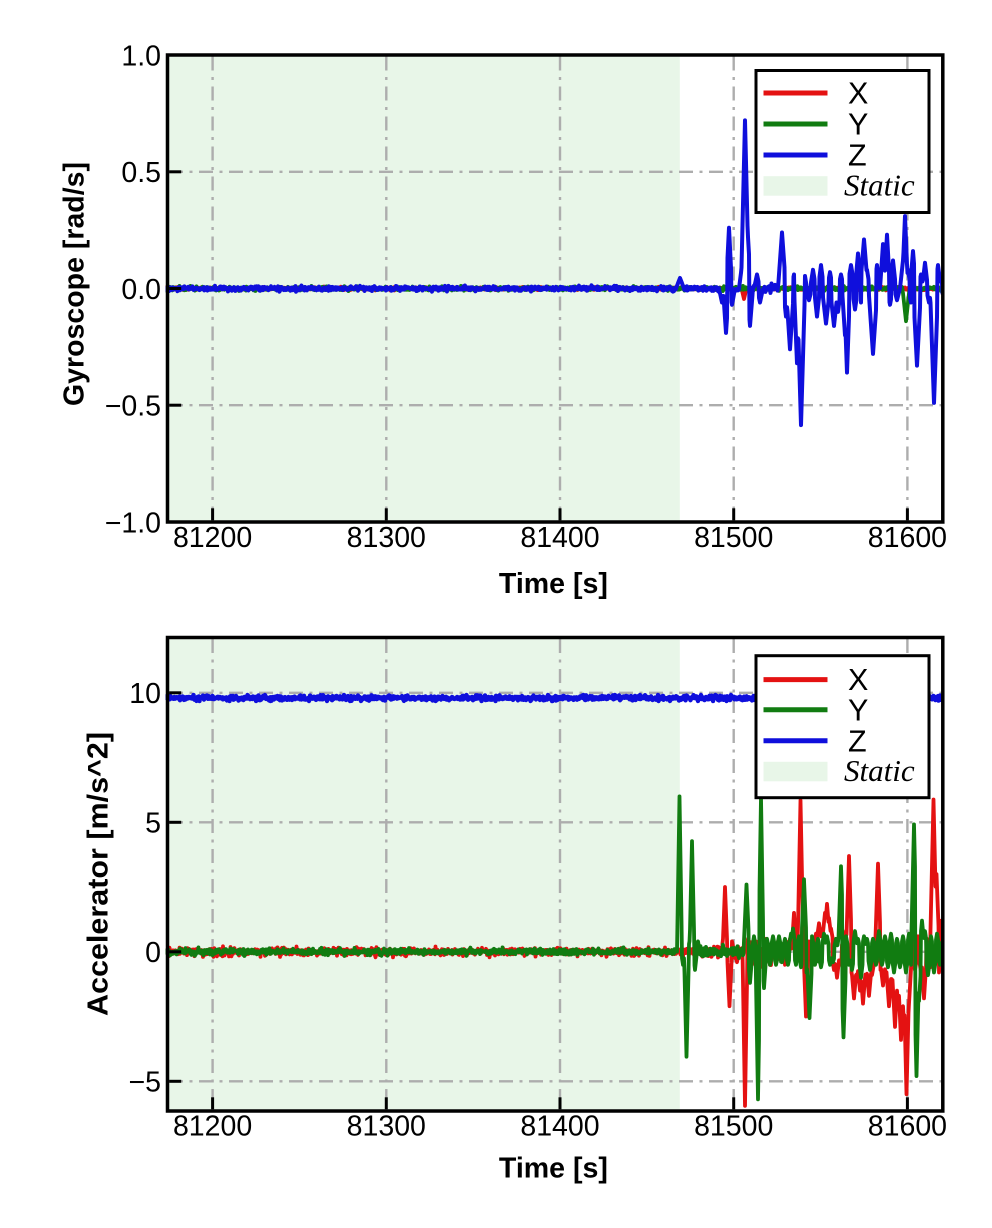 The width and height of the screenshot is (992, 1228). What do you see at coordinates (98, 874) in the screenshot?
I see `svg-text: Accelerator [m/s^2]` at bounding box center [98, 874].